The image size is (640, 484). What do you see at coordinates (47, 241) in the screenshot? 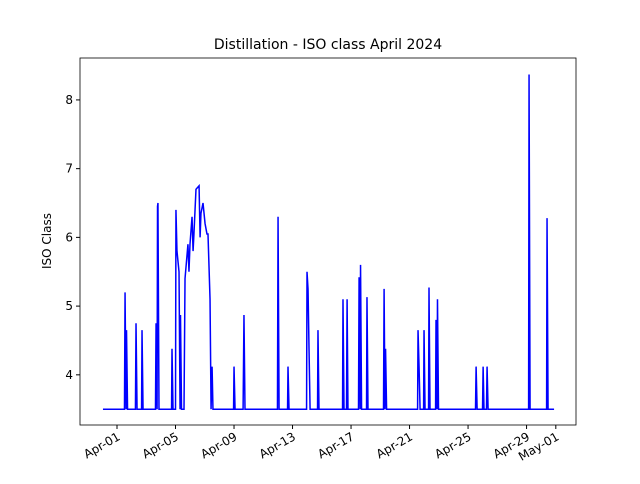
I see `y-axis-label: ISO Class` at bounding box center [47, 241].